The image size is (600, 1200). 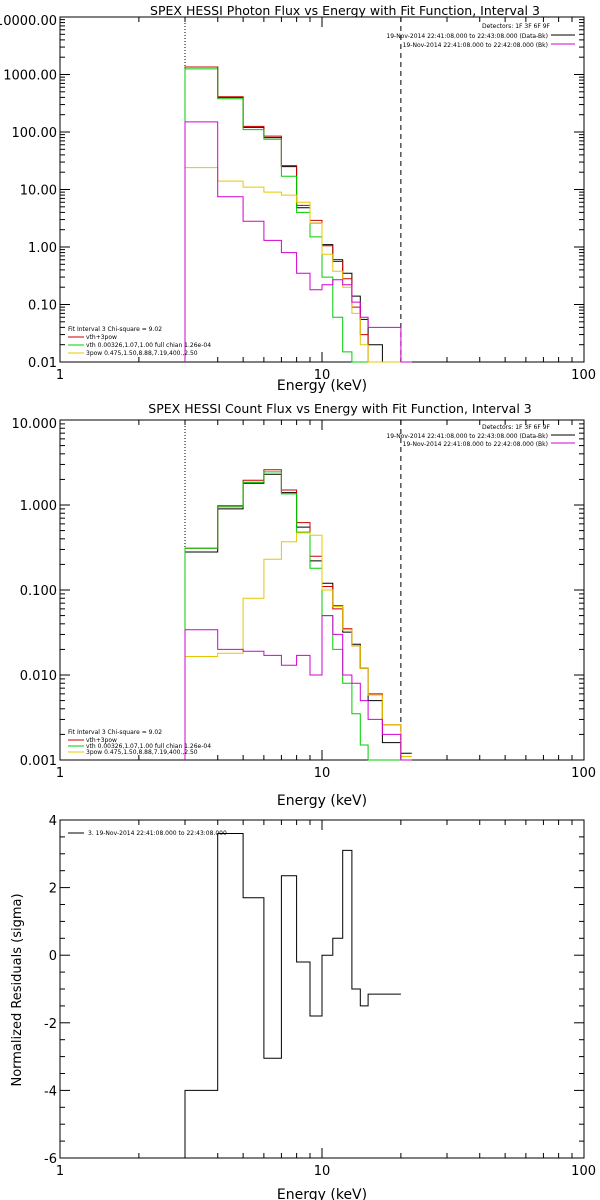 What do you see at coordinates (115, 732) in the screenshot?
I see `count-flux-fit-interval: Fit Interval 3 Chi-square = 9.02` at bounding box center [115, 732].